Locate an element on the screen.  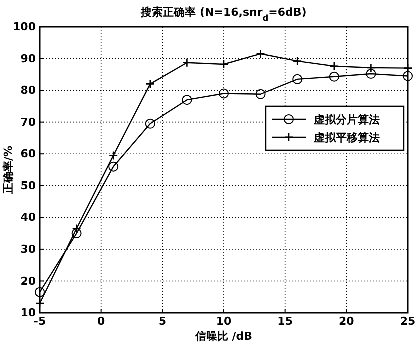
legend-label: 虚拟分片算法 is located at coordinates (346, 119).